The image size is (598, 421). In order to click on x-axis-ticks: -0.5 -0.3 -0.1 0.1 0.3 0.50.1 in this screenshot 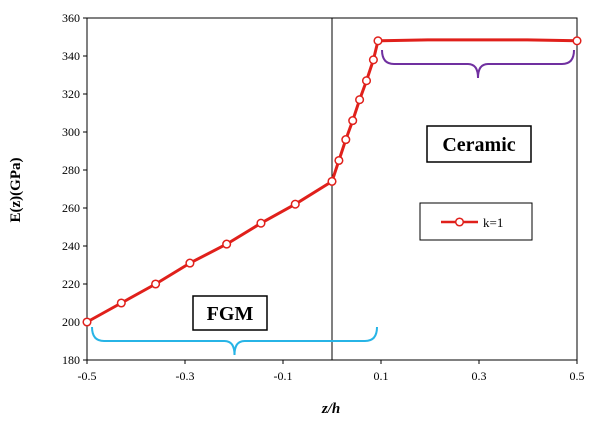, I will do `click(331, 371)`.